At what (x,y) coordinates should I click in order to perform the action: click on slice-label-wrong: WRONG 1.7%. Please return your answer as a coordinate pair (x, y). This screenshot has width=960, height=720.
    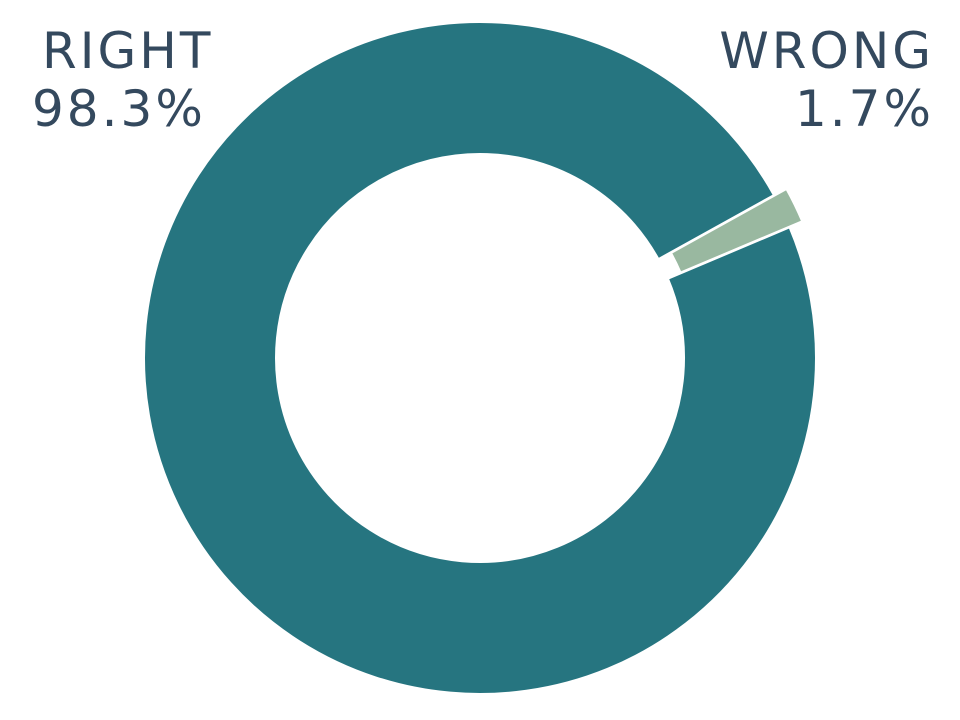
    Looking at the image, I should click on (826, 80).